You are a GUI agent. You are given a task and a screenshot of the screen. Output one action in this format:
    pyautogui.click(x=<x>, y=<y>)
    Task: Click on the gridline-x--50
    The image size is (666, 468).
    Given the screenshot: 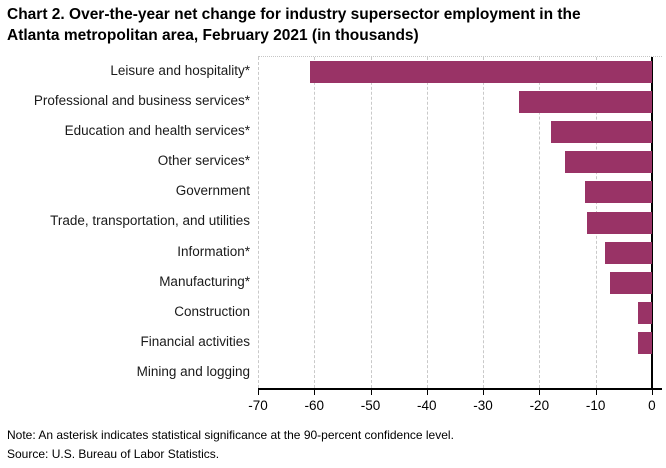 What is the action you would take?
    pyautogui.click(x=371, y=222)
    